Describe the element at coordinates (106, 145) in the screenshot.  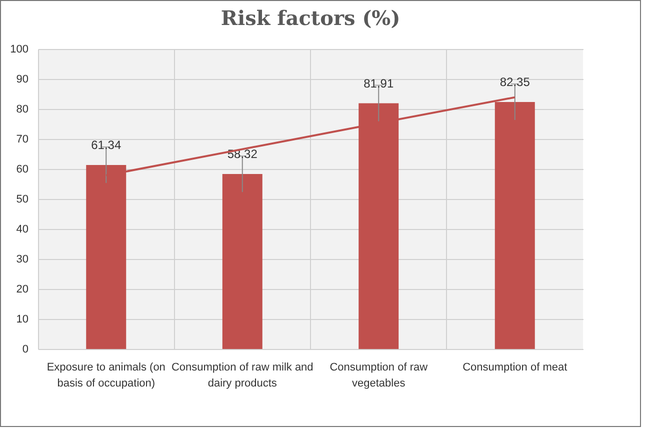
I see `data-label: 61.34` at that location.